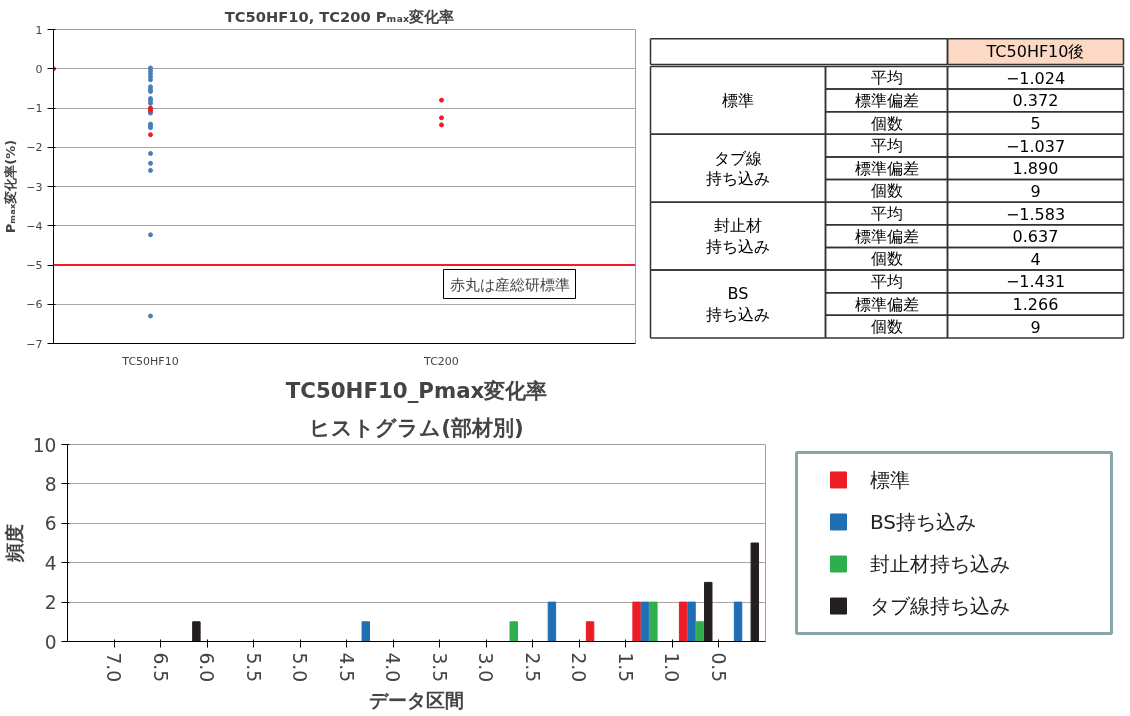 The image size is (1130, 716). Describe the element at coordinates (416, 701) in the screenshot. I see `x-axis-title: データ区間` at that location.